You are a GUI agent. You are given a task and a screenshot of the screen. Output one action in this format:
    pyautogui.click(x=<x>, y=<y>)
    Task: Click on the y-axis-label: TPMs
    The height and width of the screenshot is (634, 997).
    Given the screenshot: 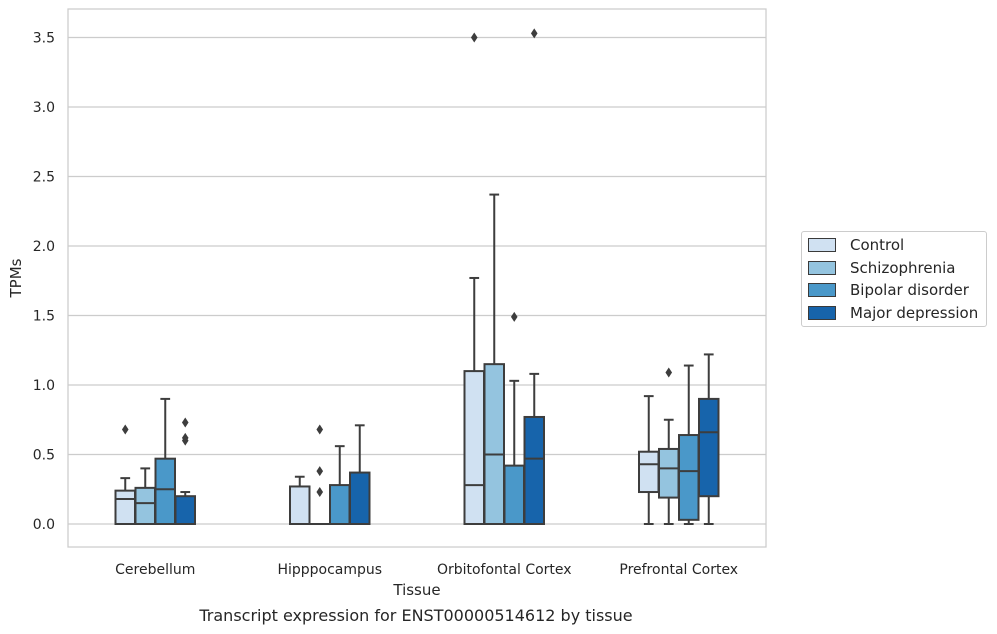 What is the action you would take?
    pyautogui.click(x=16, y=278)
    